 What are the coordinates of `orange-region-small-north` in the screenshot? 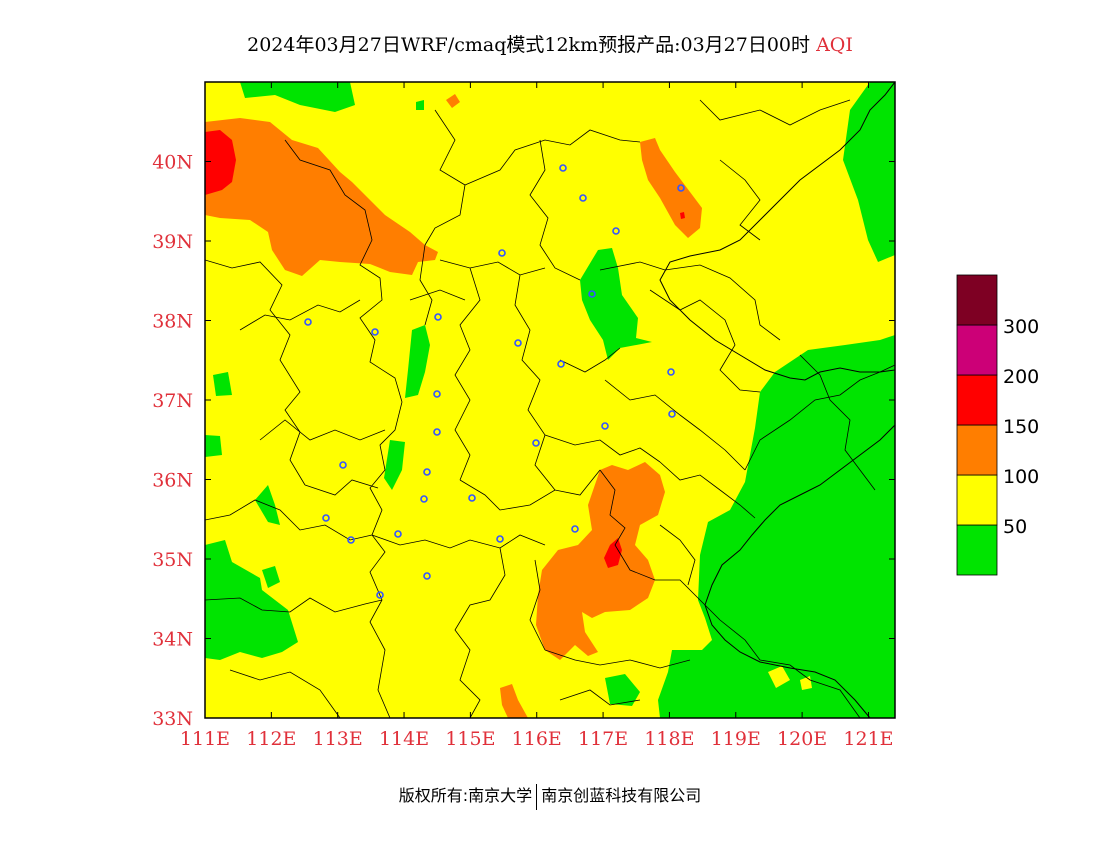 It's located at (453, 101).